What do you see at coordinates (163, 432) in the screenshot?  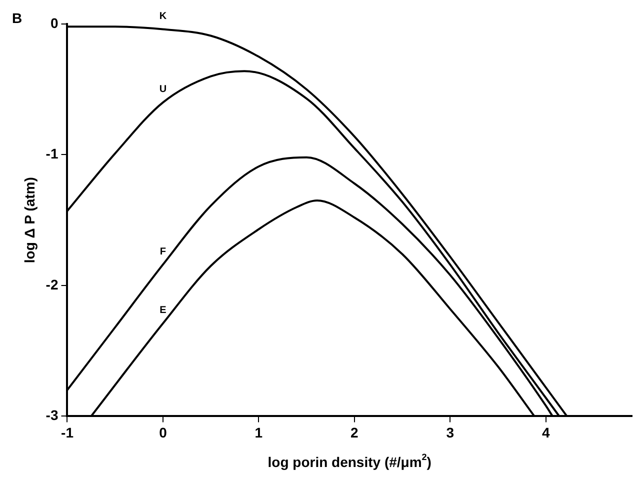 I see `x-tick-label: 0` at bounding box center [163, 432].